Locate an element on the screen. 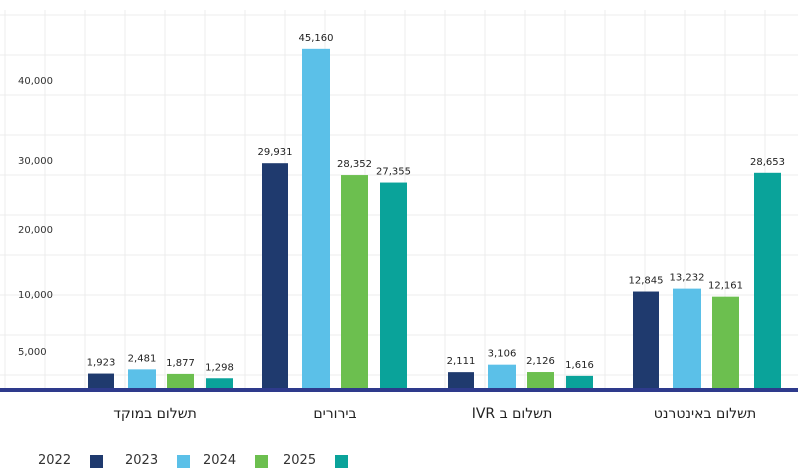 The width and height of the screenshot is (798, 469). data-label: 1,877 is located at coordinates (180, 363).